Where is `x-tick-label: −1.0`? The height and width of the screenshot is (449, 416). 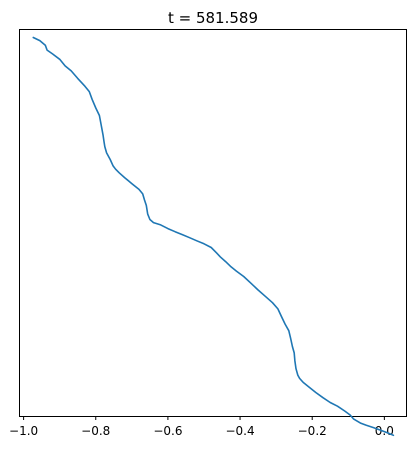 x-tick-label: −1.0 is located at coordinates (23, 431).